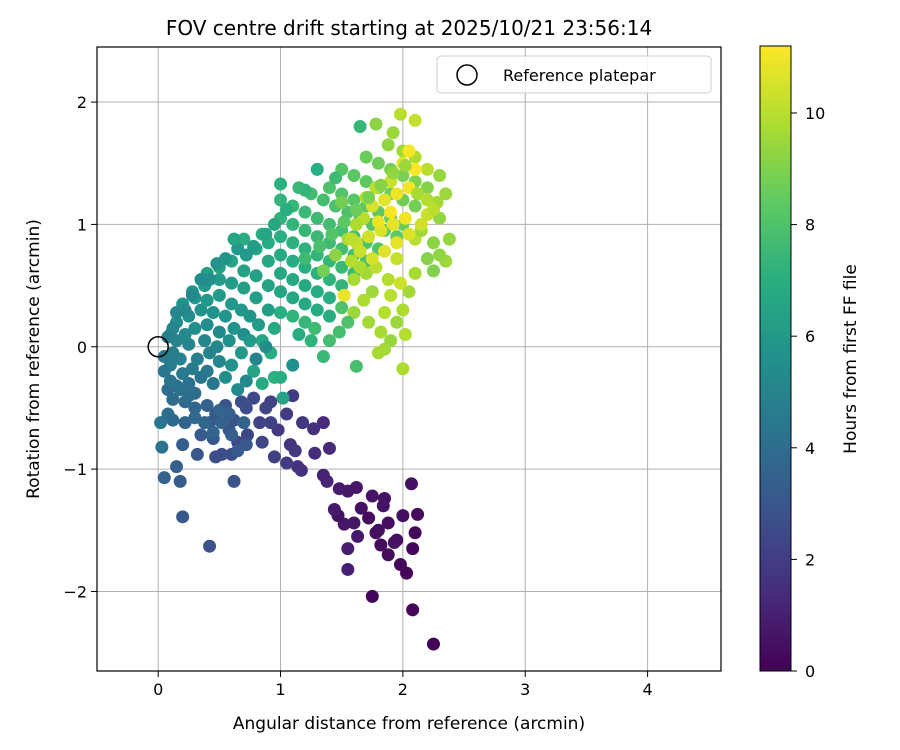 The height and width of the screenshot is (750, 900). I want to click on y-axis-label: Rotation from reference (arcmin), so click(34, 359).